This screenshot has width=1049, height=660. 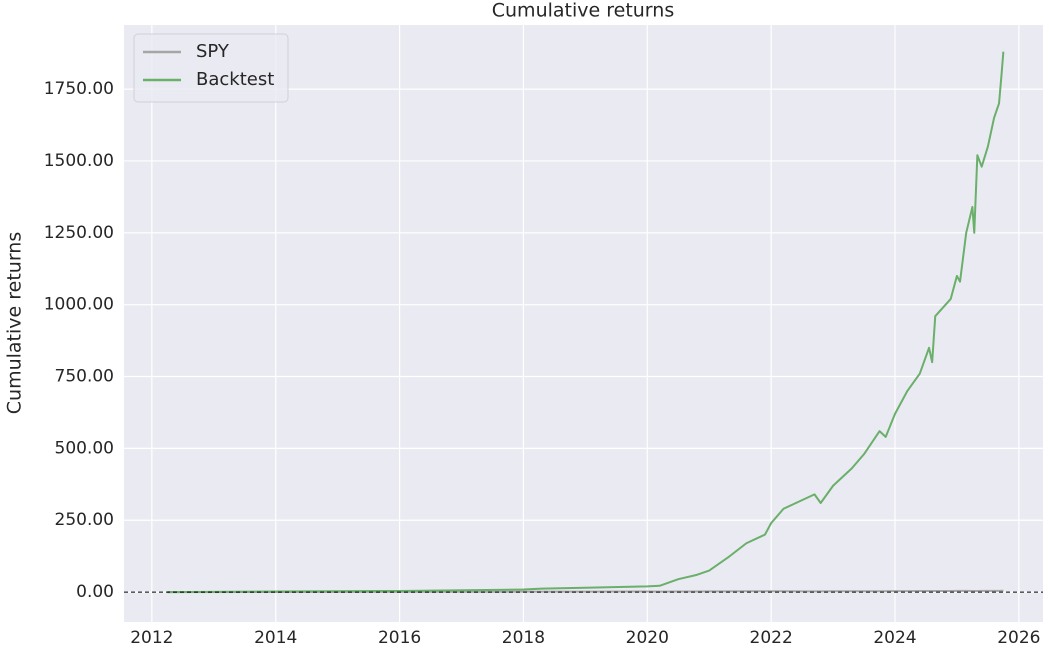 I want to click on y-axis-label: Cumulative returns, so click(x=15, y=323).